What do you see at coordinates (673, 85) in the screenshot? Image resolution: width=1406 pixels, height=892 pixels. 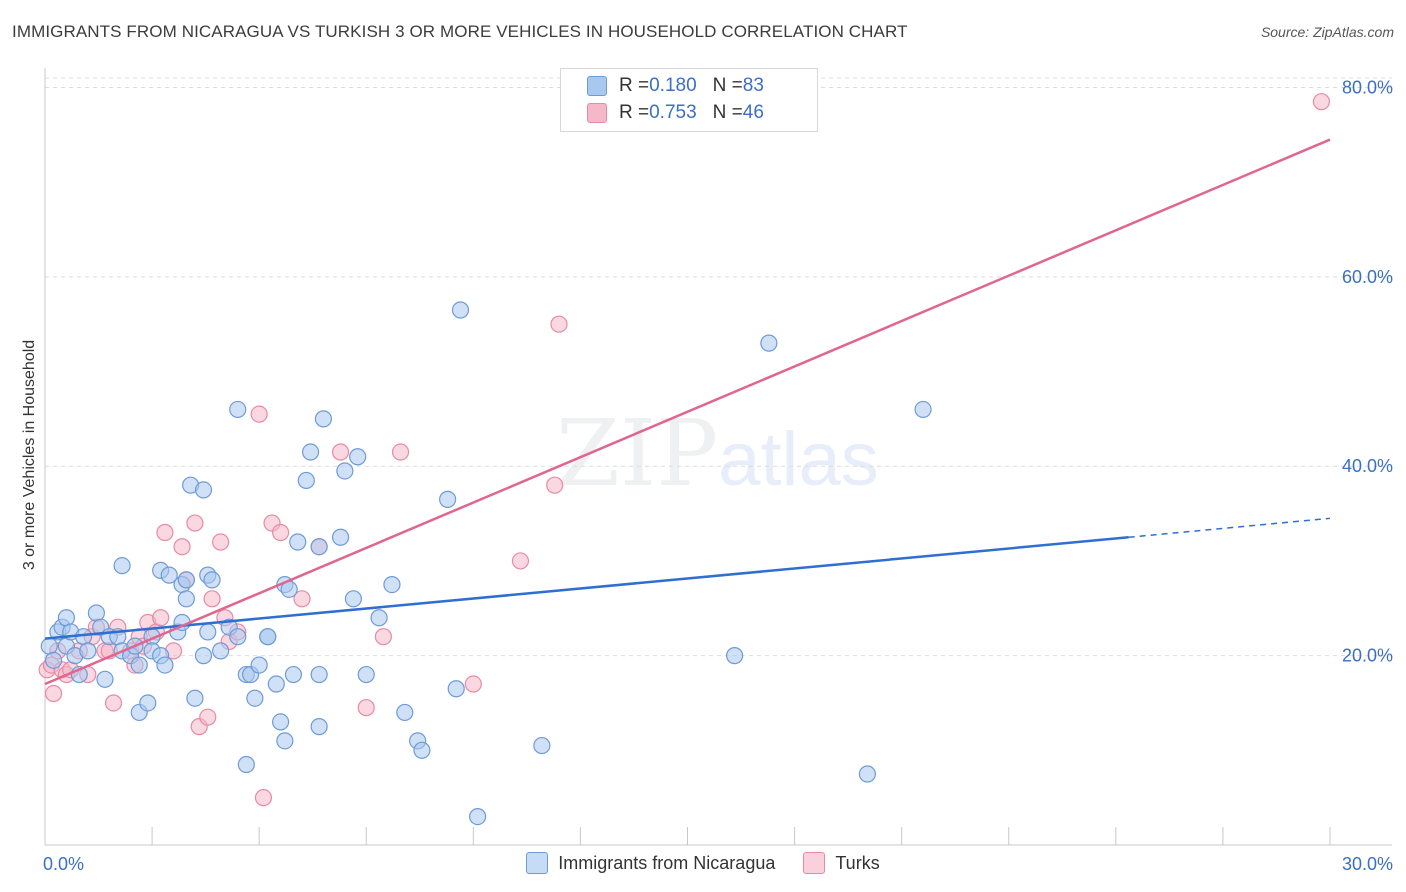 I see `legend-r-value: 0.180` at bounding box center [673, 85].